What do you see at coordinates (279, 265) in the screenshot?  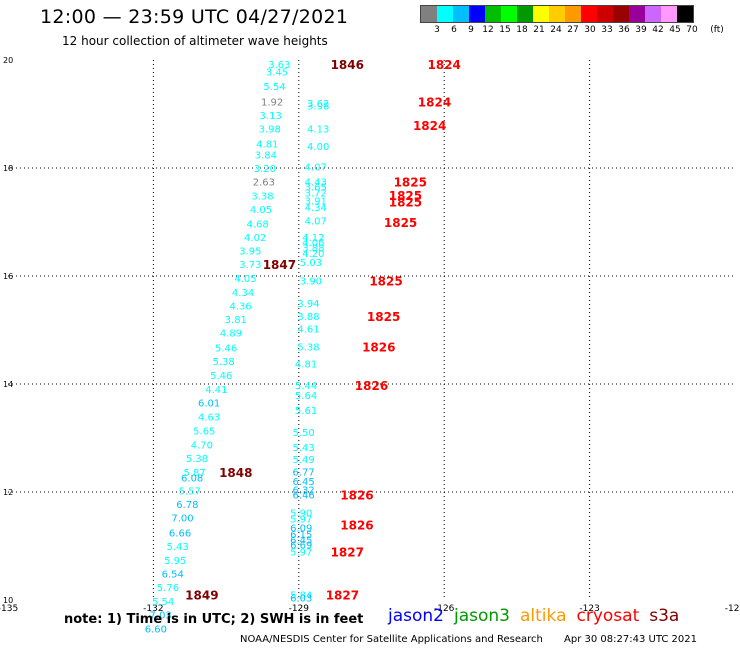 I see `pass-time-label: 1847` at bounding box center [279, 265].